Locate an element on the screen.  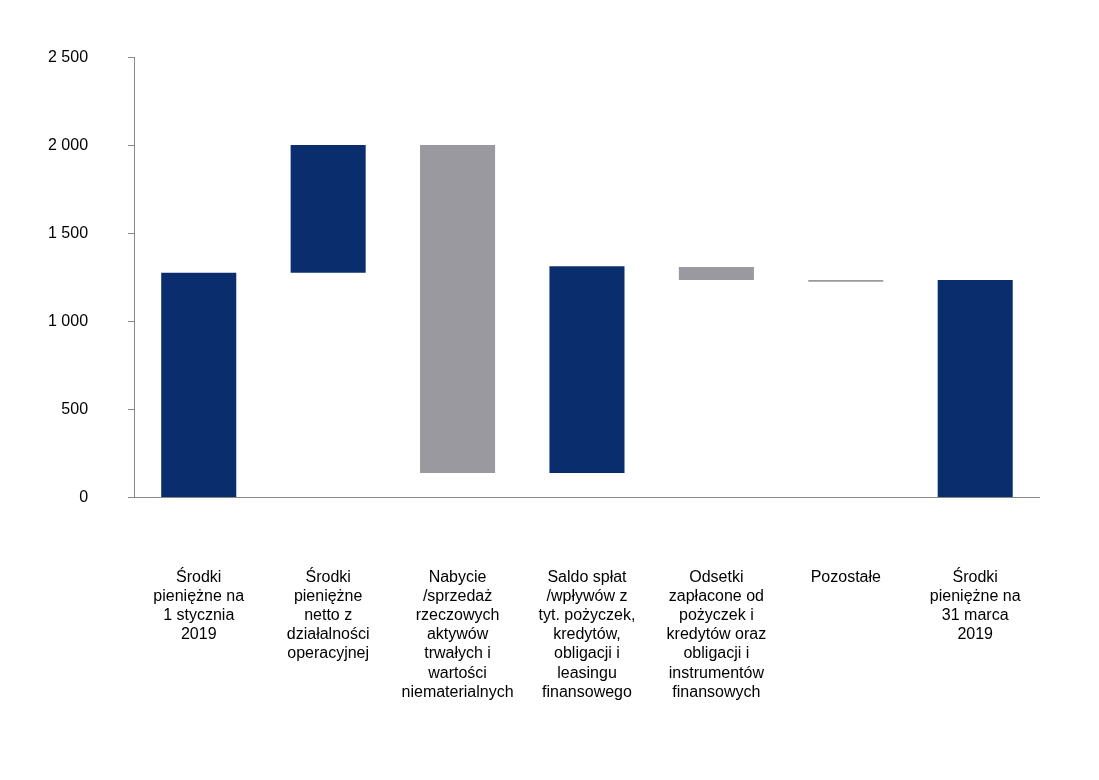
y-tick-label: 0 is located at coordinates (84, 497).